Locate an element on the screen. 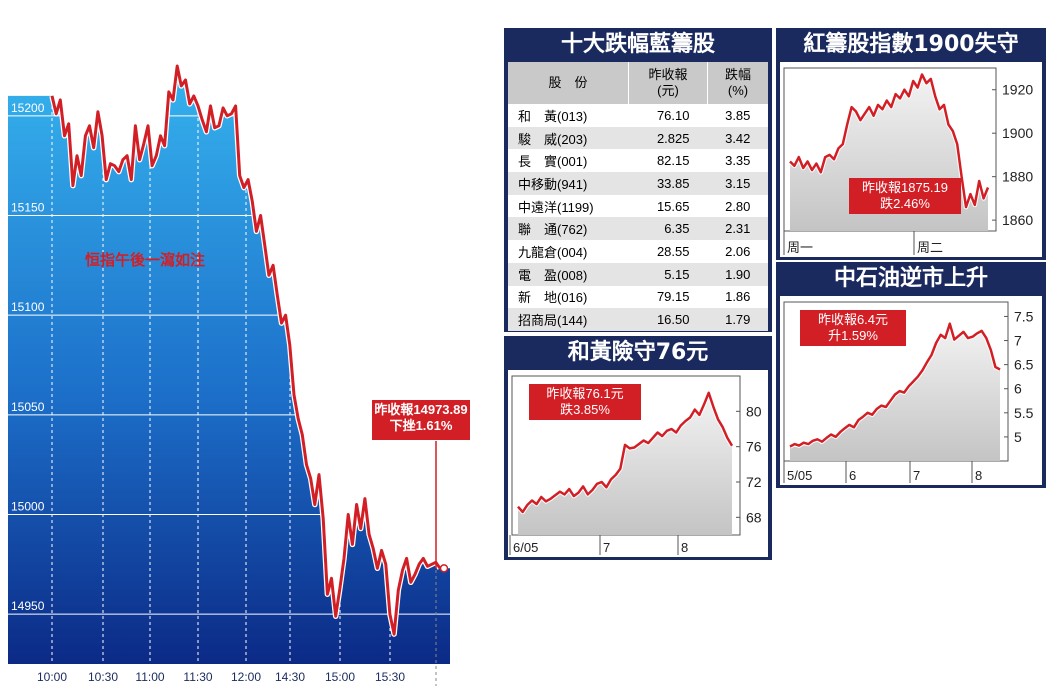 The height and width of the screenshot is (688, 1049). x-tick-label: 6/05 is located at coordinates (525, 547).